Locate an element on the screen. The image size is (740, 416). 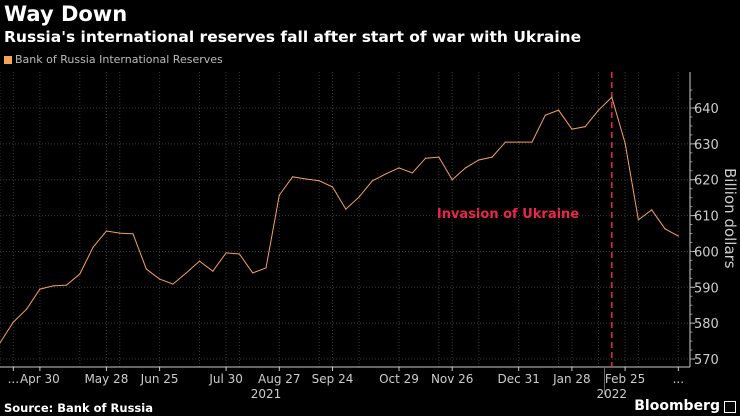
chart-title: Way Down is located at coordinates (66, 14).